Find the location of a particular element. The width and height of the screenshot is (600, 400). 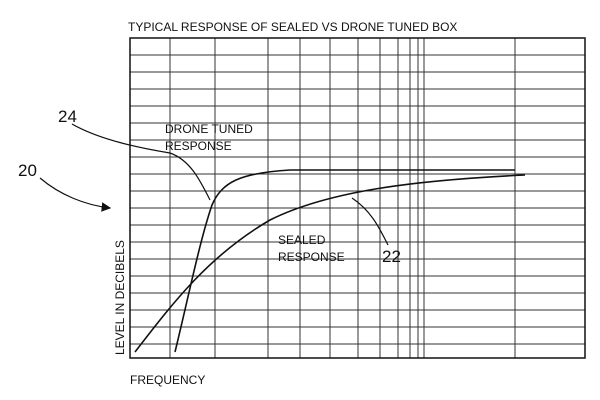

x-axis-label: FREQUENCY is located at coordinates (167, 380).